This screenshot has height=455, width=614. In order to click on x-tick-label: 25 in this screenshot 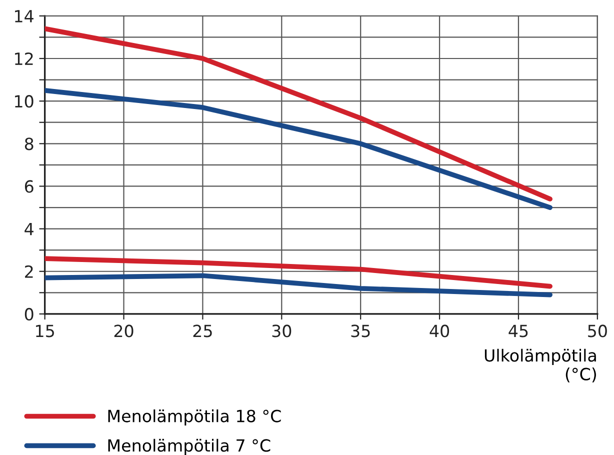, I will do `click(202, 331)`.